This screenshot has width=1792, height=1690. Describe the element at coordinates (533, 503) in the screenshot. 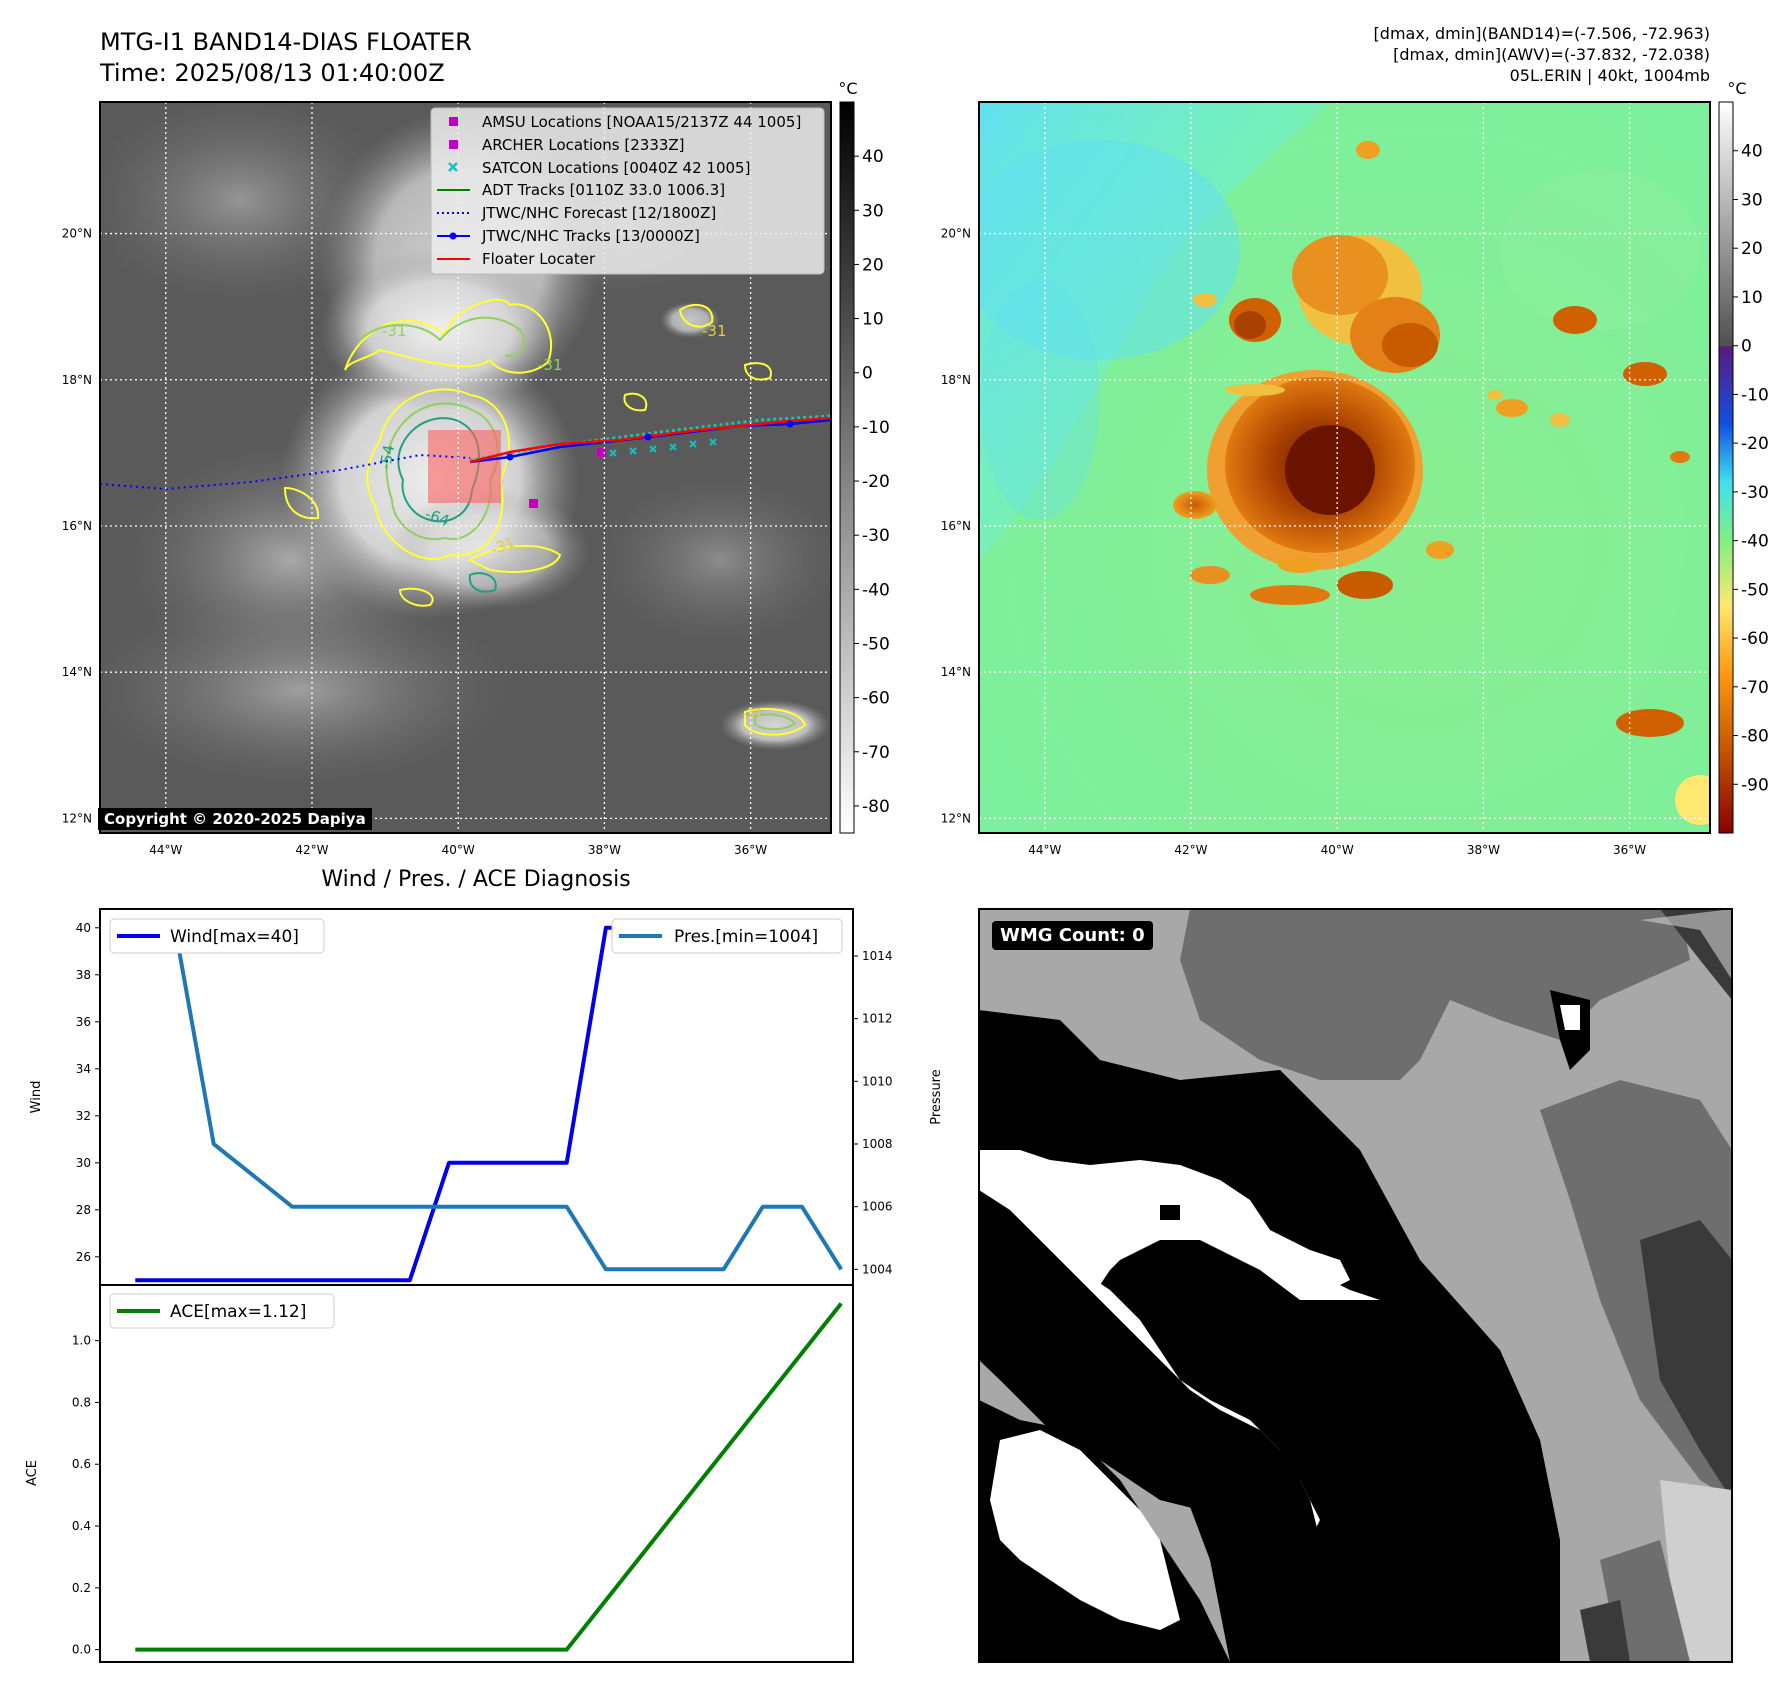

I see `amsu-marker` at that location.